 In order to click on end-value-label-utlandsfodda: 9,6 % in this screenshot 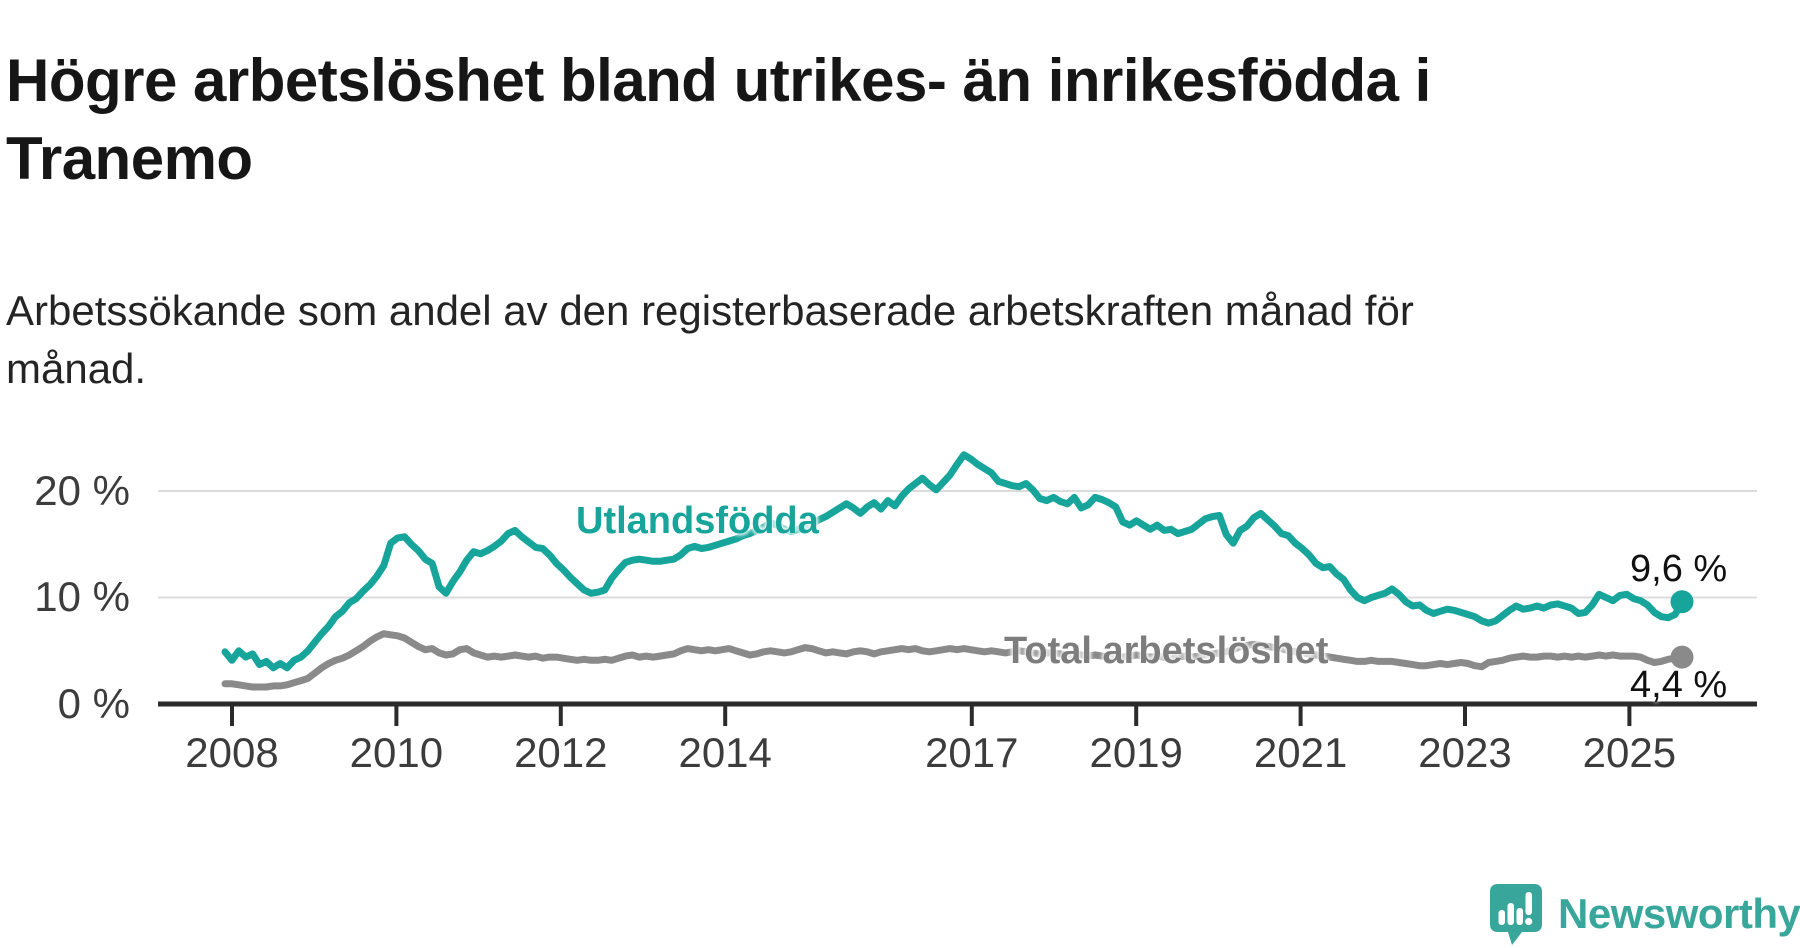, I will do `click(1679, 569)`.